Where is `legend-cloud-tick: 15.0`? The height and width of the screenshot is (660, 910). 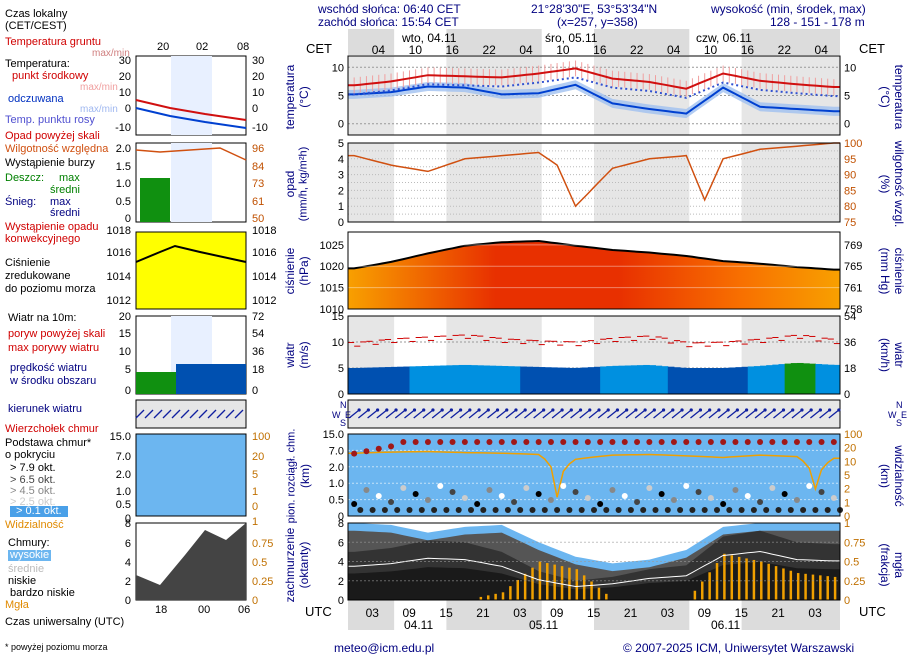
legend-cloud-tick: 15.0 is located at coordinates (120, 437).